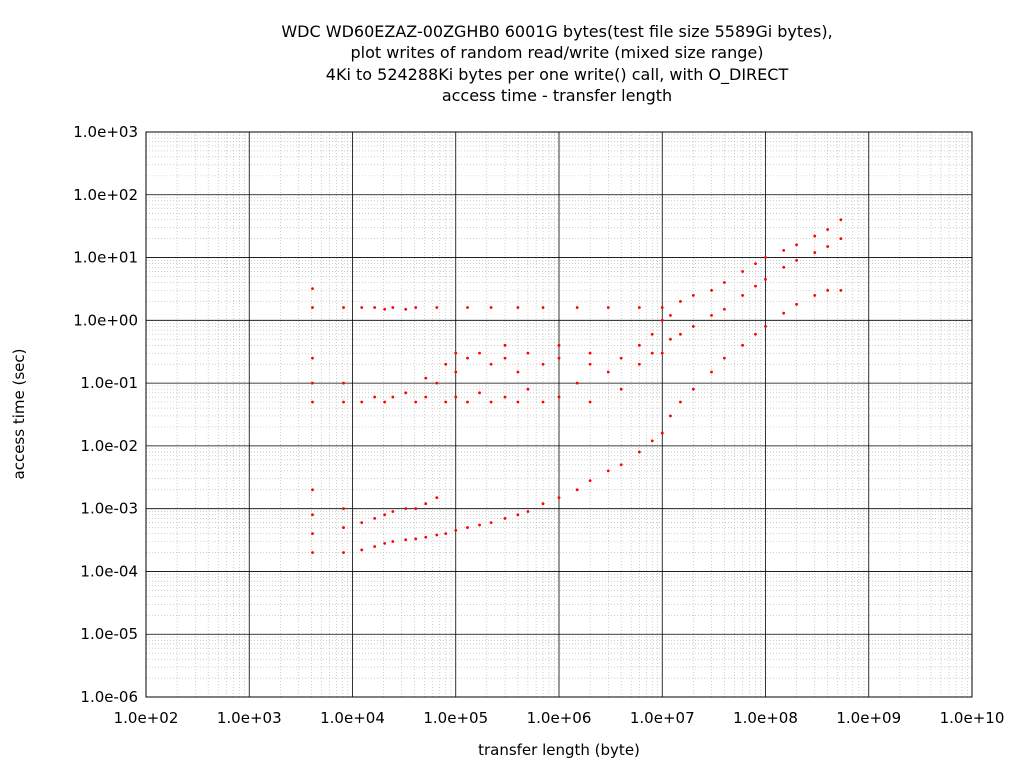  What do you see at coordinates (249, 718) in the screenshot?
I see `x-tick-label: 1.0e+03` at bounding box center [249, 718].